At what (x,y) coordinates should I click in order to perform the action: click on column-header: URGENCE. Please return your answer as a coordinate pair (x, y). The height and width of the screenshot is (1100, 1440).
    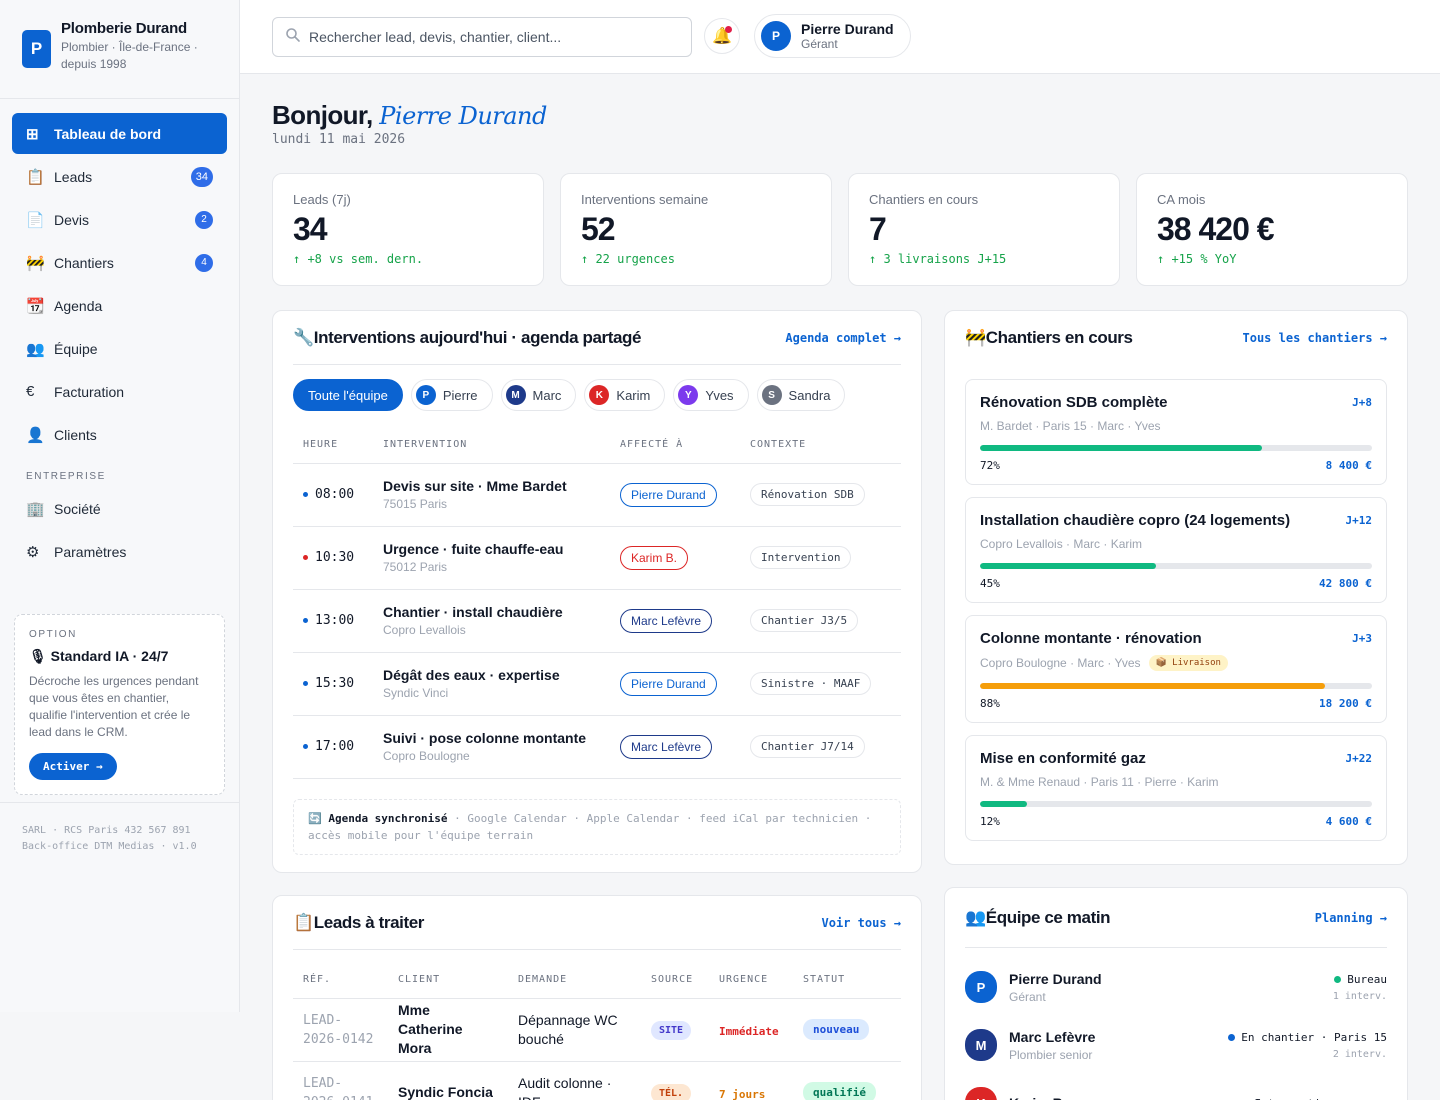
    Looking at the image, I should click on (751, 980).